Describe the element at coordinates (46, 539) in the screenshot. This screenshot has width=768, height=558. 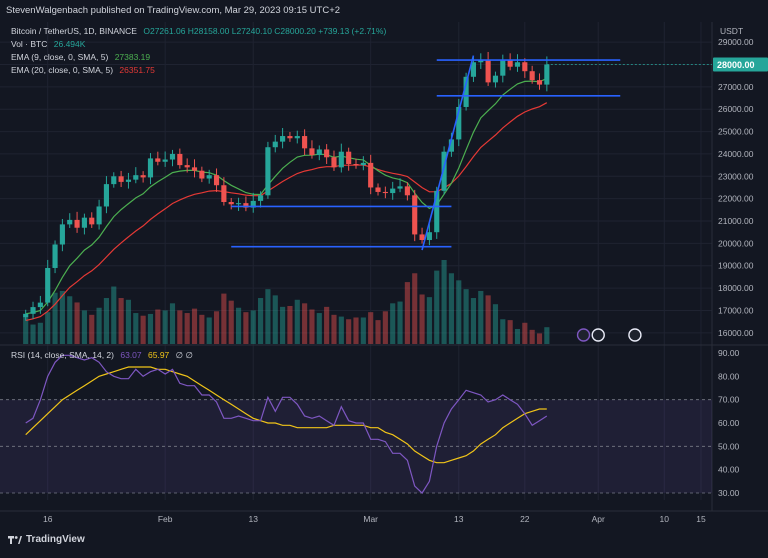
I see `tradingview-footer: TradingView` at that location.